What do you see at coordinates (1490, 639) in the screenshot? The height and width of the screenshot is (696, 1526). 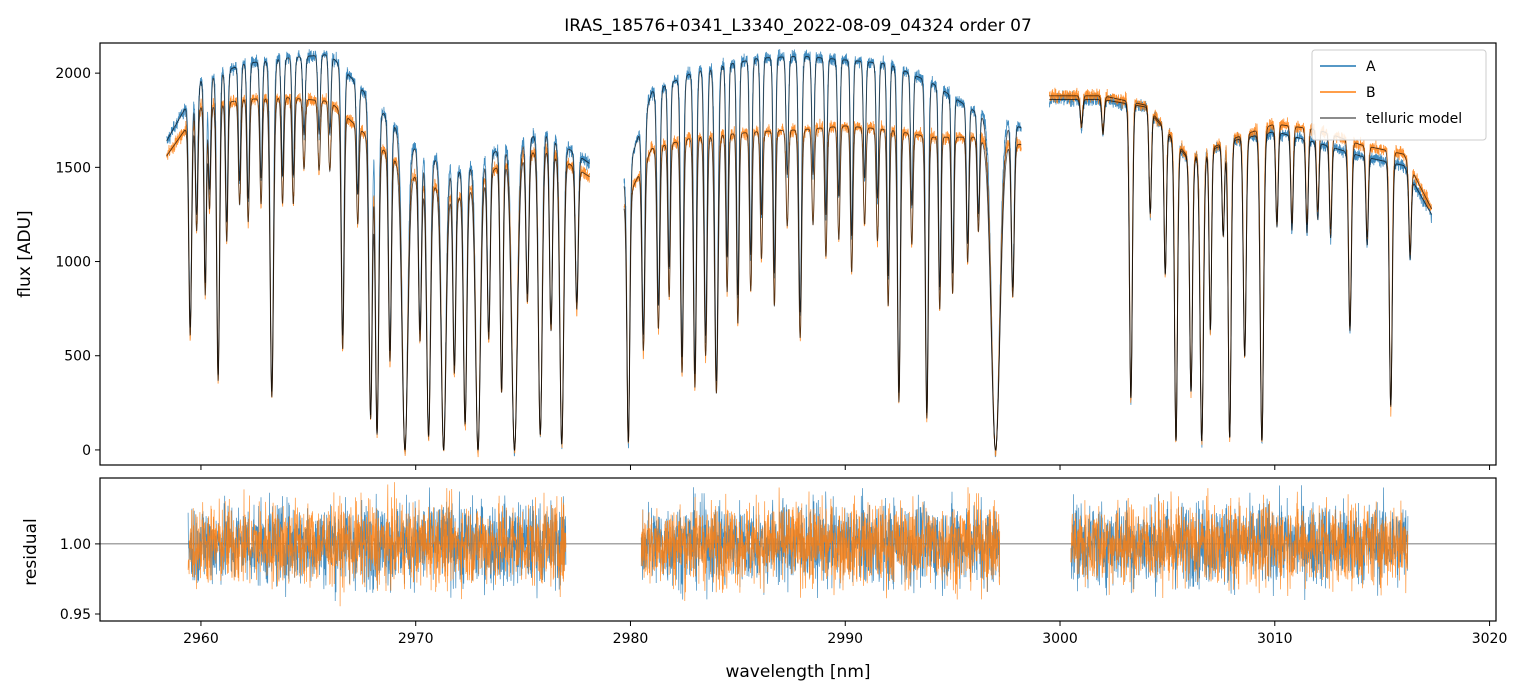 I see `x-tick-label: 3020` at bounding box center [1490, 639].